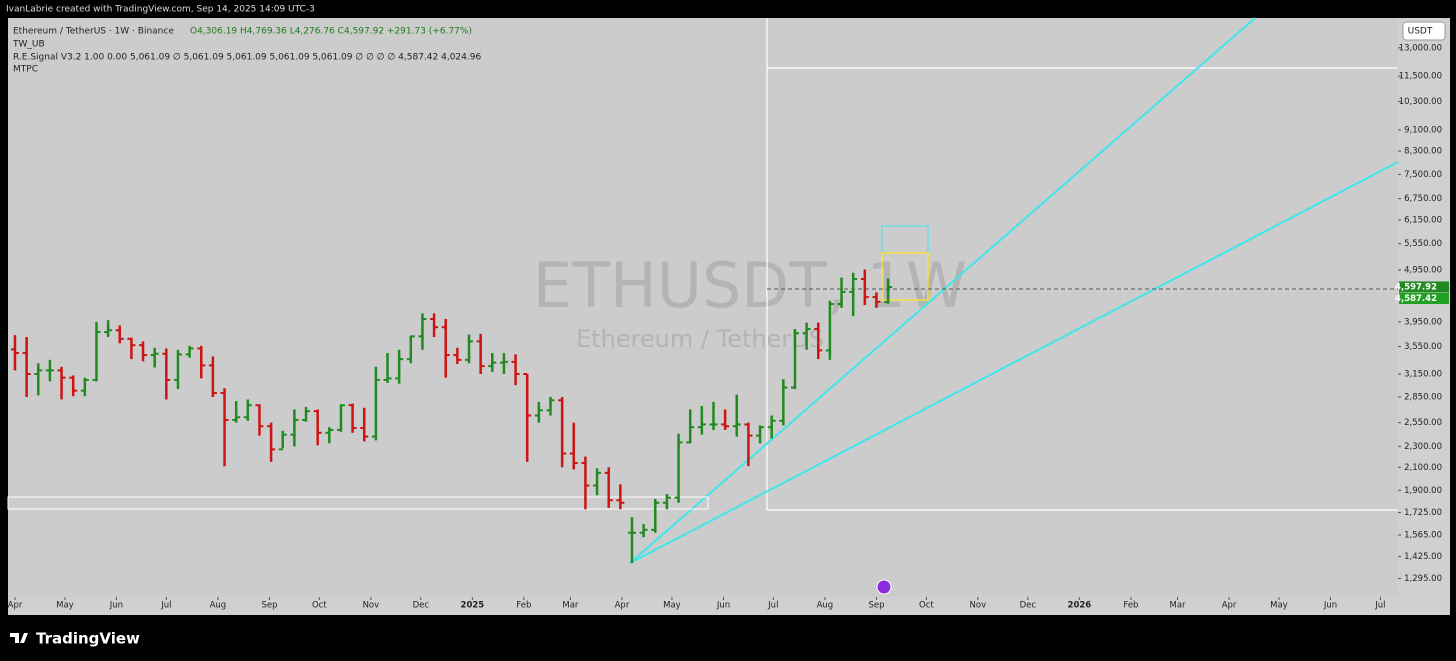  Describe the element at coordinates (1423, 423) in the screenshot. I see `y-tick-label: 2,550.00` at that location.